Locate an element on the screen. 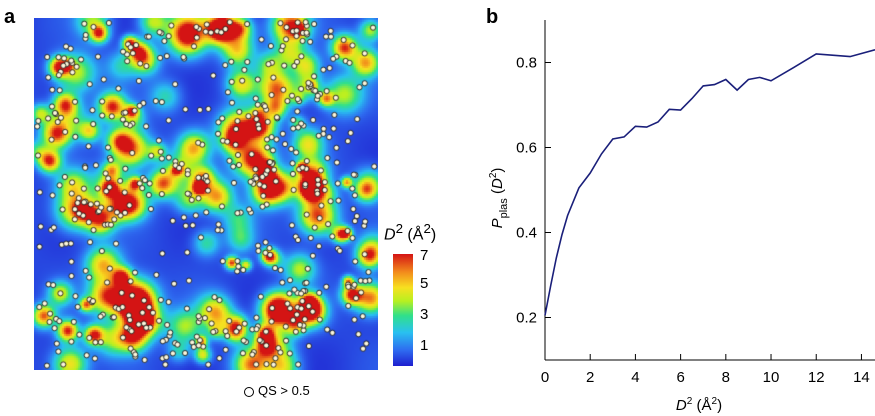 The image size is (875, 416). x-tick-label: 4 is located at coordinates (635, 377).